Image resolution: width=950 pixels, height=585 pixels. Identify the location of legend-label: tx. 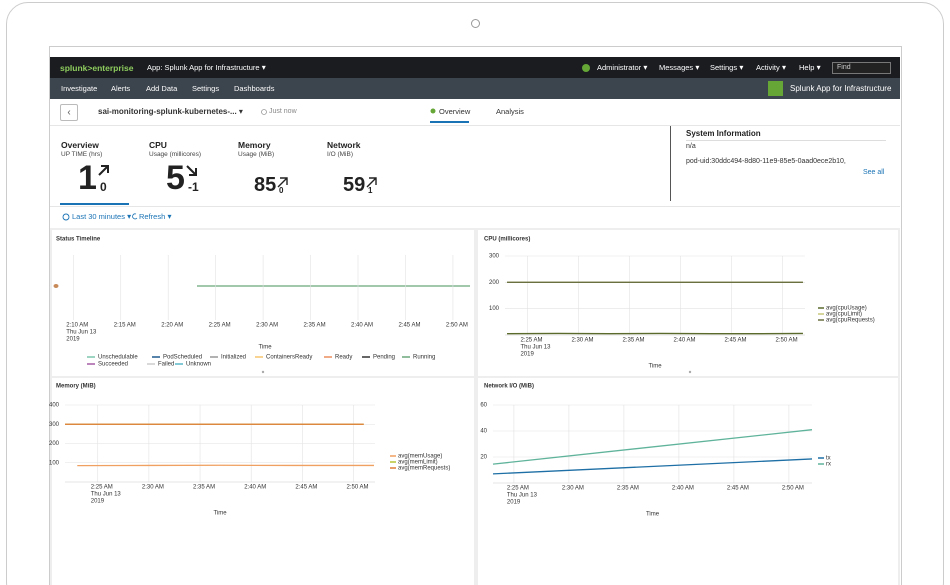
(828, 459).